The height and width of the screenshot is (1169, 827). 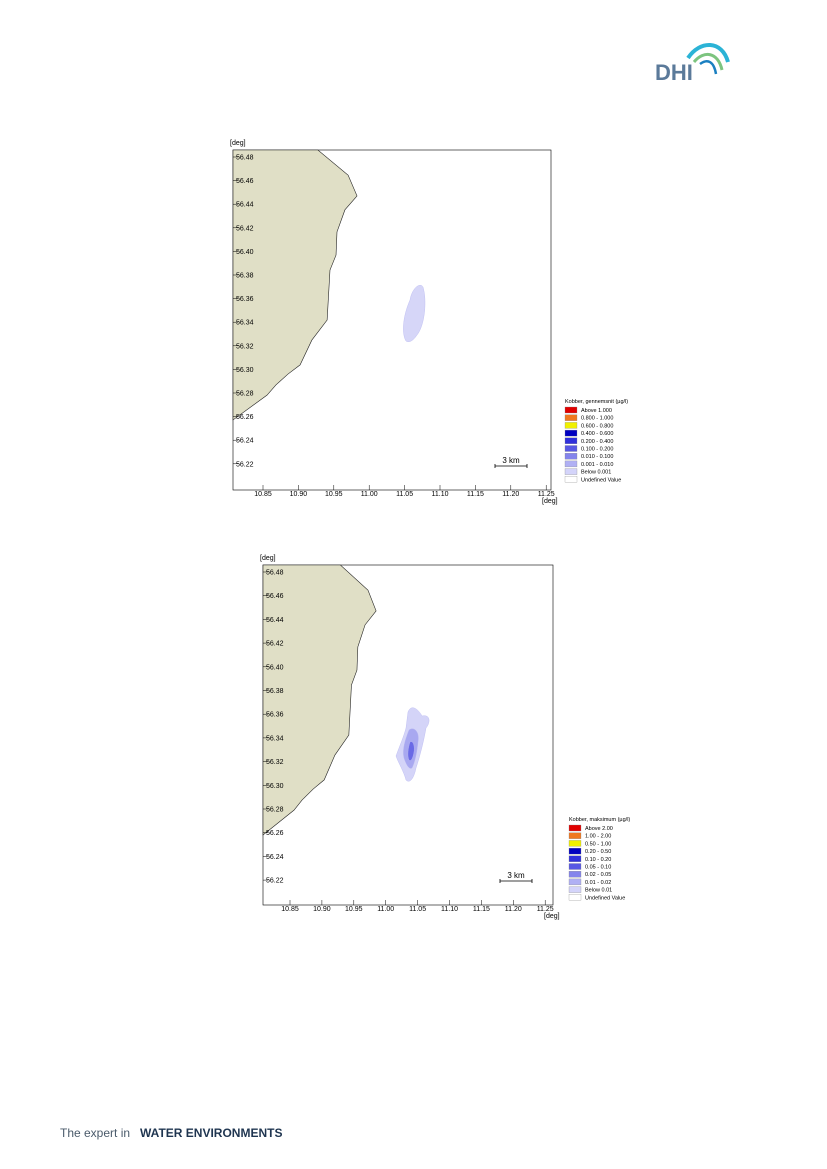 I want to click on legend-label: Below 0.01, so click(x=598, y=891).